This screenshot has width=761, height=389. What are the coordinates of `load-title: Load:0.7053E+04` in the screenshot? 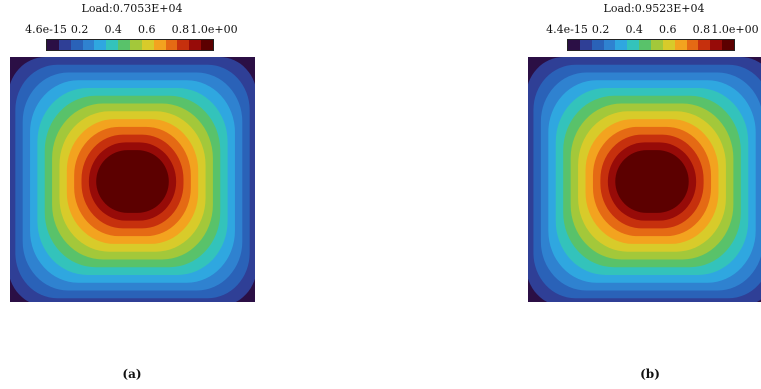 It's located at (132, 8).